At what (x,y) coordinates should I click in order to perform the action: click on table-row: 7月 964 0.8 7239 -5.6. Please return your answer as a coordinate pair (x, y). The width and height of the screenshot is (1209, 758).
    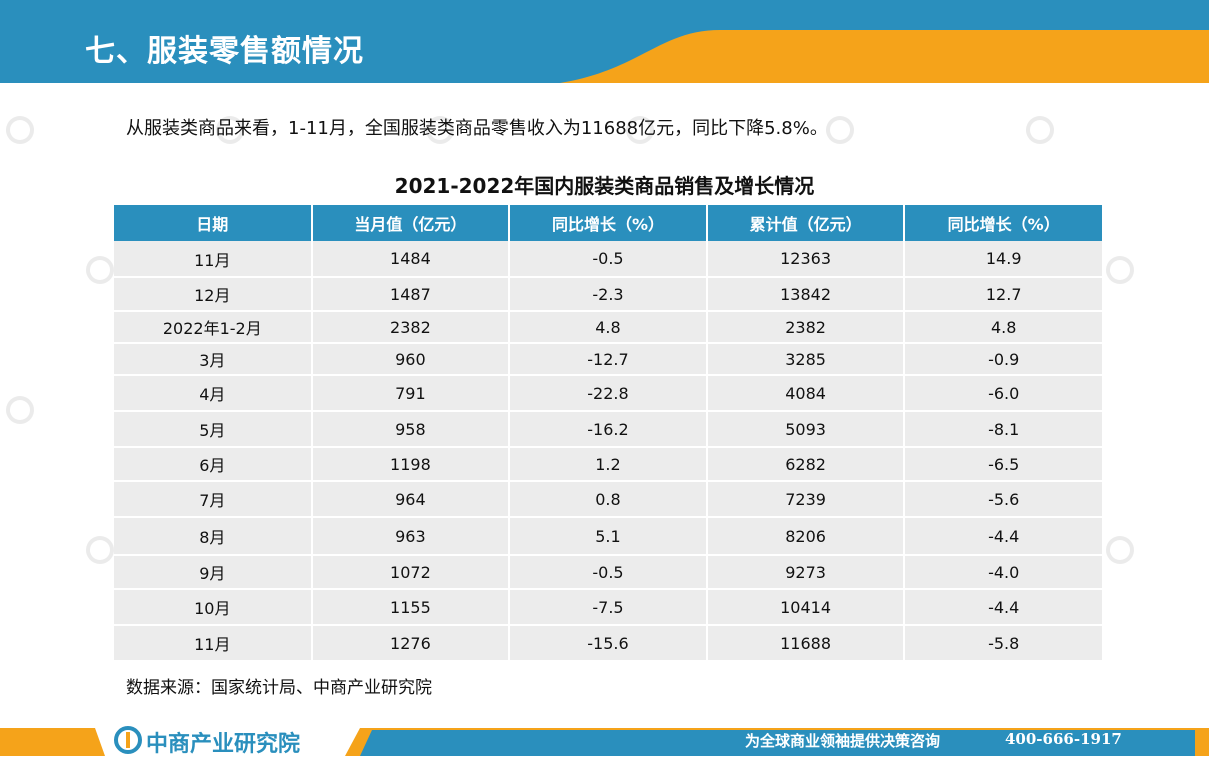
    Looking at the image, I should click on (608, 499).